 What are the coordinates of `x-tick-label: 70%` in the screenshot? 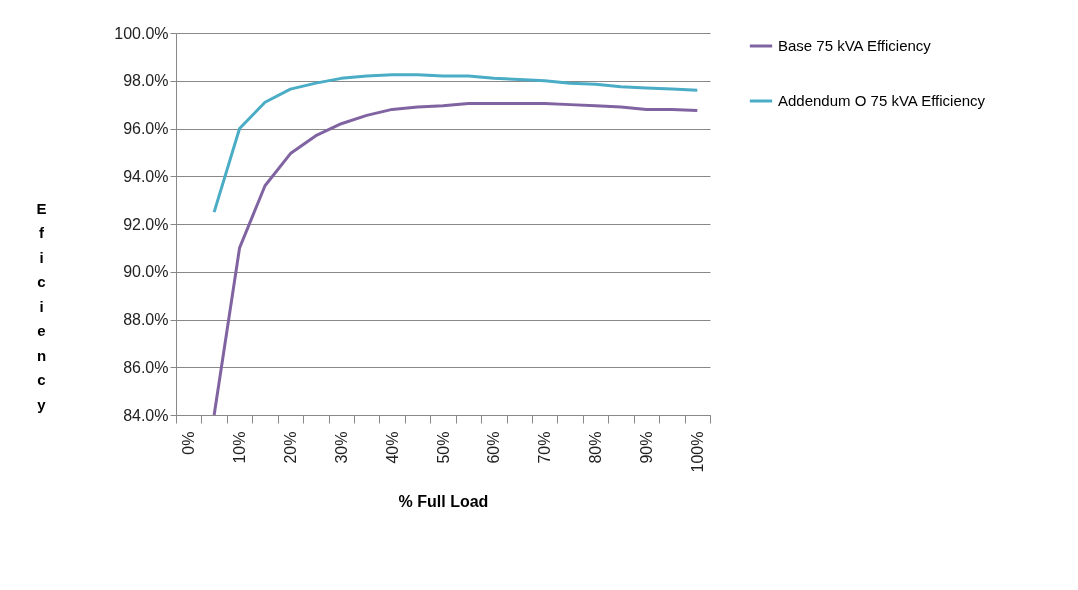 It's located at (545, 447).